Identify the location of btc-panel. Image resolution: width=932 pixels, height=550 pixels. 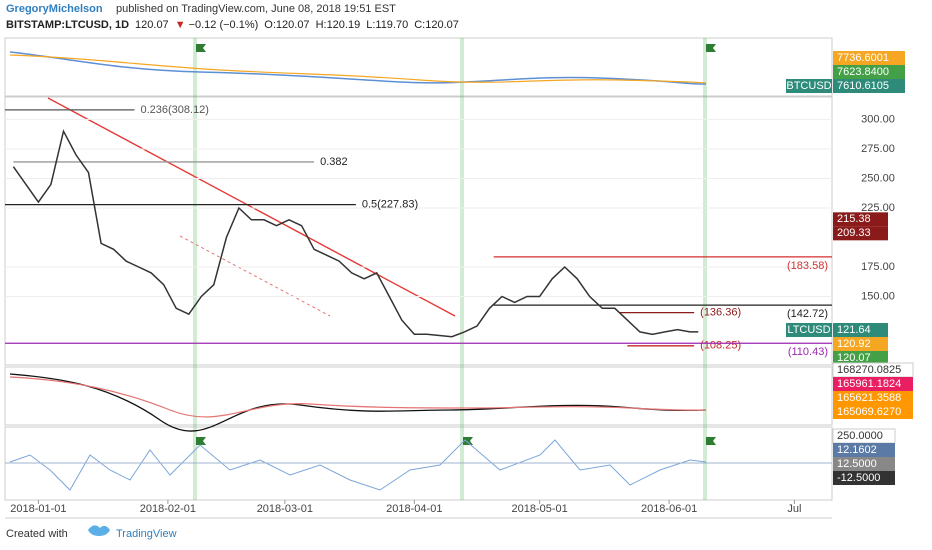
(418, 67).